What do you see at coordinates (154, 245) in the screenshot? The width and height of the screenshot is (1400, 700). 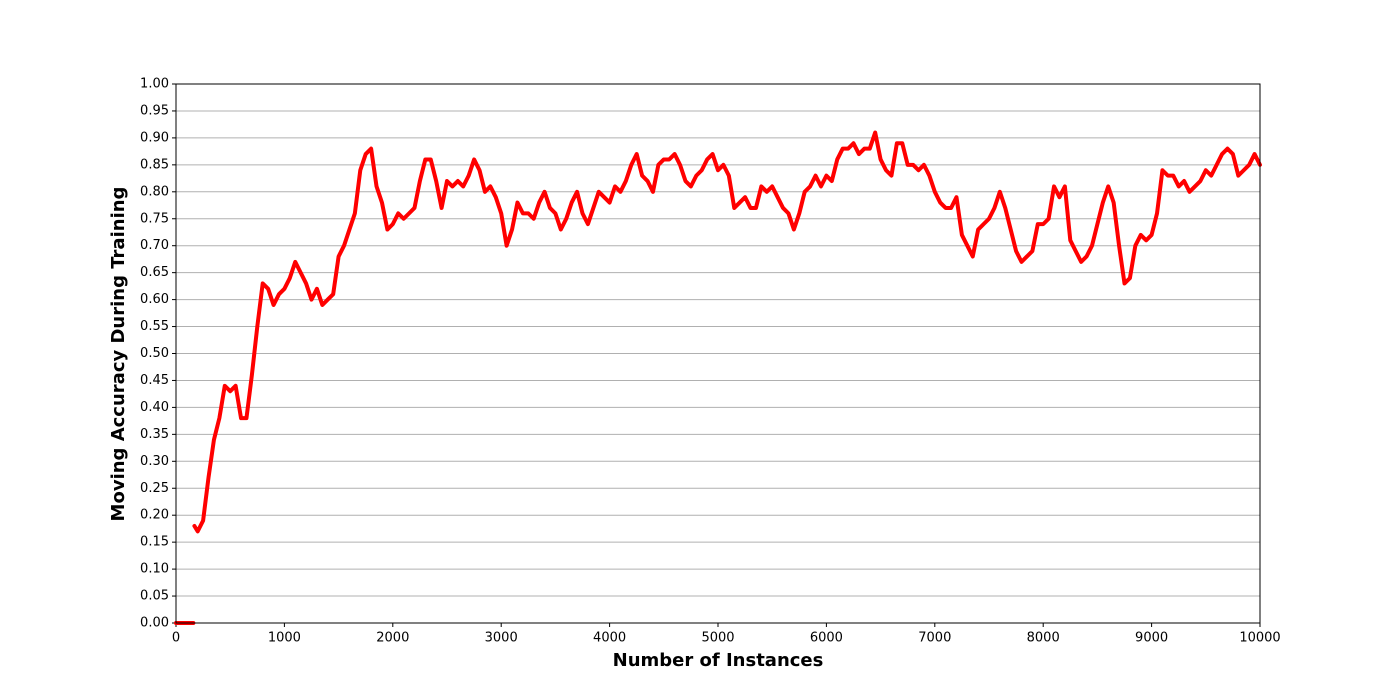 I see `y-tick-label: 0.70` at bounding box center [154, 245].